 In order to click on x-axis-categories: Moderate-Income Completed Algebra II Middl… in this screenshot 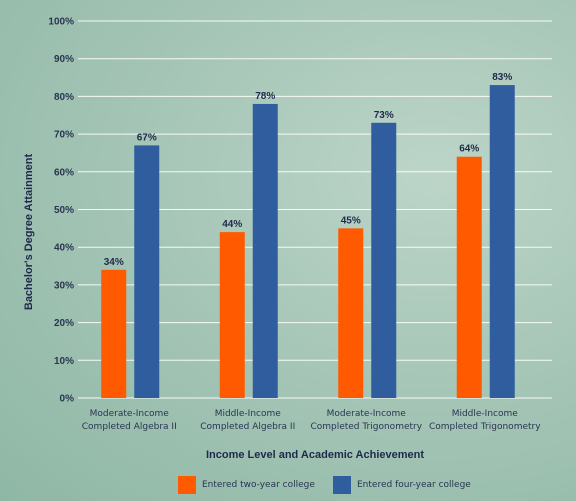, I will do `click(311, 420)`.